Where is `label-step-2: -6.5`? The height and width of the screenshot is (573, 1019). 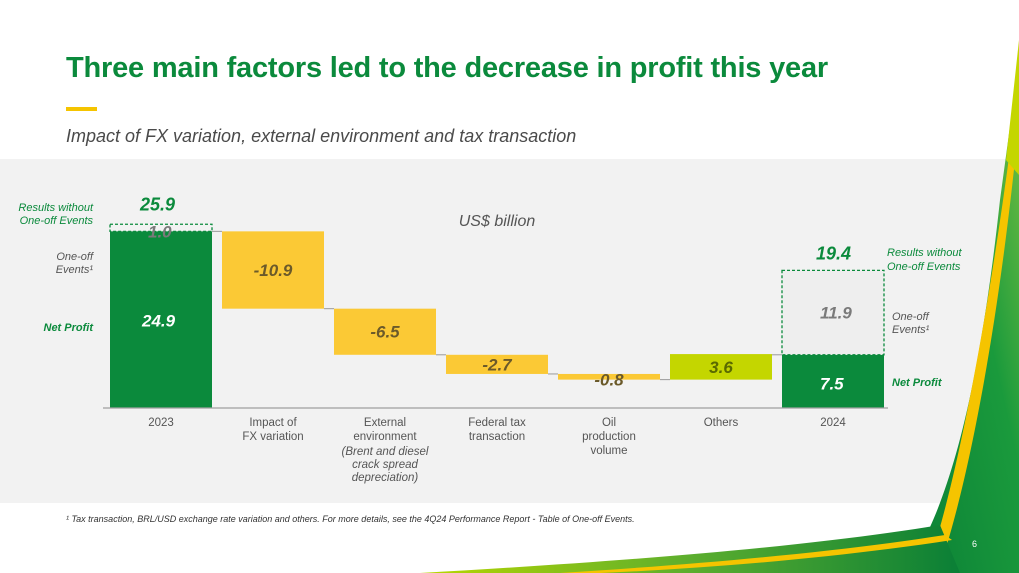
label-step-2: -6.5 is located at coordinates (385, 332).